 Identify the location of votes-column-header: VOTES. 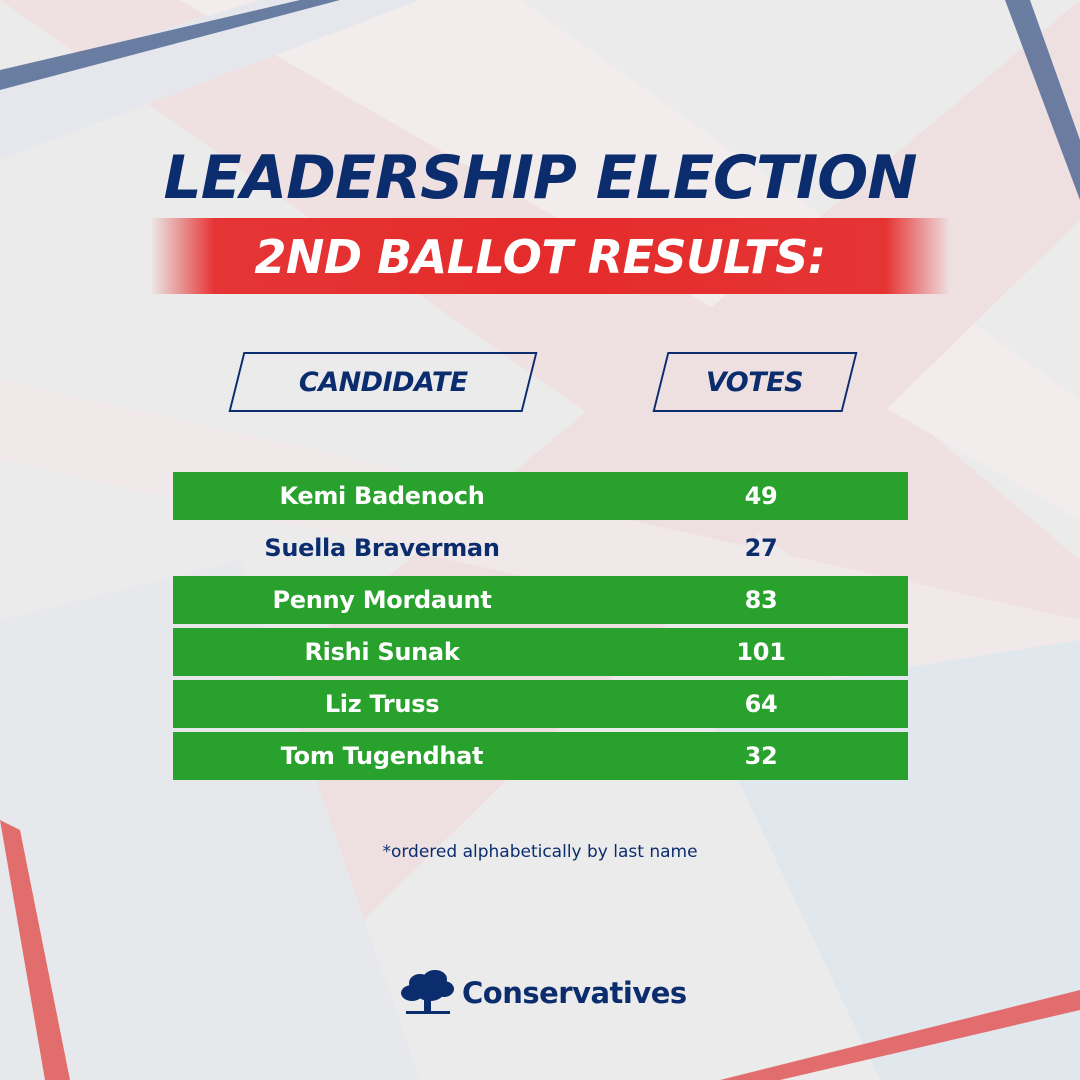
(755, 382).